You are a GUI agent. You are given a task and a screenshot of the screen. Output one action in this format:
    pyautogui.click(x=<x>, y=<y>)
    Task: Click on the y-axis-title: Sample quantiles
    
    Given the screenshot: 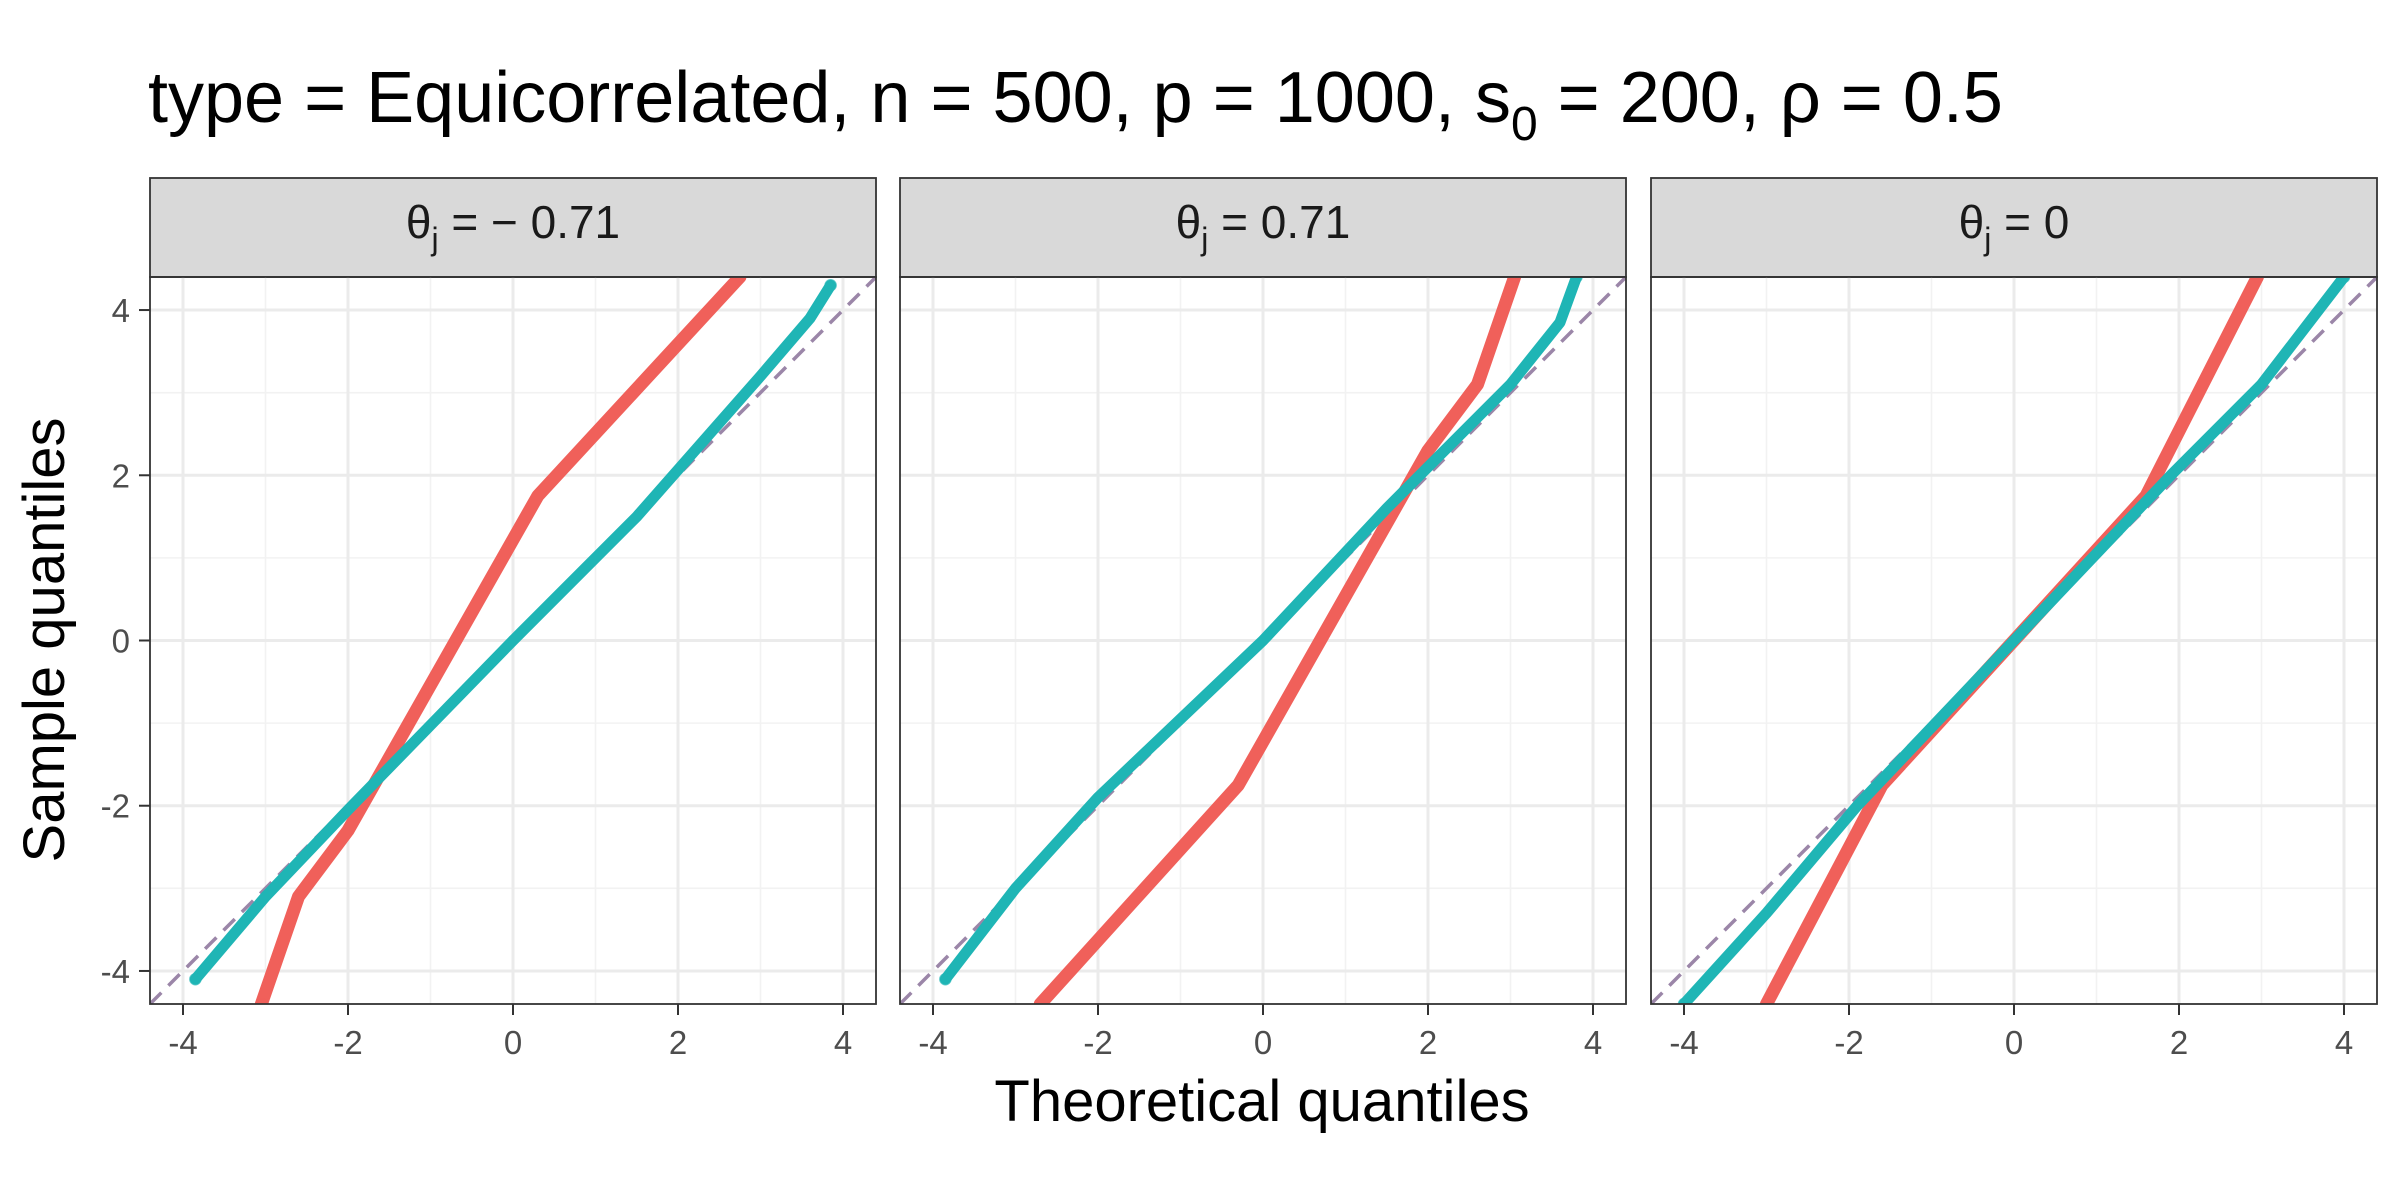 What is the action you would take?
    pyautogui.click(x=44, y=640)
    